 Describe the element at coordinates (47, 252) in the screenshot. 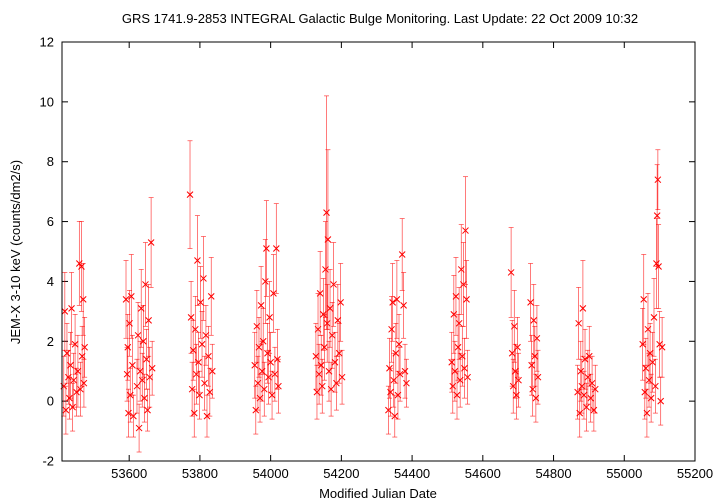

I see `y-tick-labels: -2 0 2 4 6 8 10 12` at that location.